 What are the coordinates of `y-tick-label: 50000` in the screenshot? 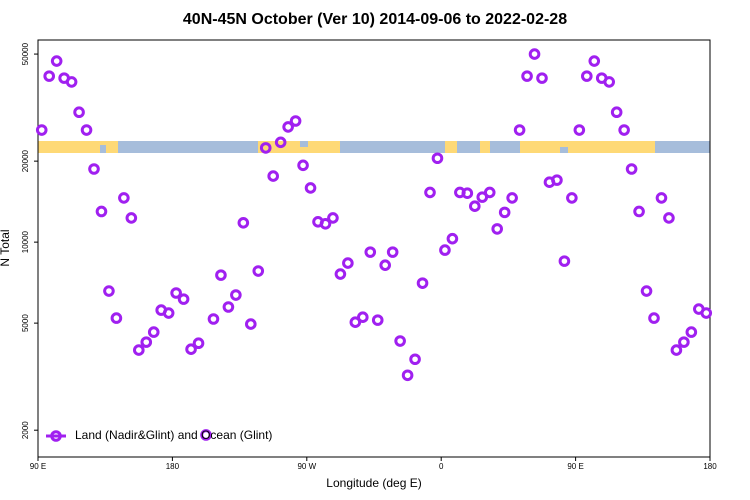 It's located at (25, 53).